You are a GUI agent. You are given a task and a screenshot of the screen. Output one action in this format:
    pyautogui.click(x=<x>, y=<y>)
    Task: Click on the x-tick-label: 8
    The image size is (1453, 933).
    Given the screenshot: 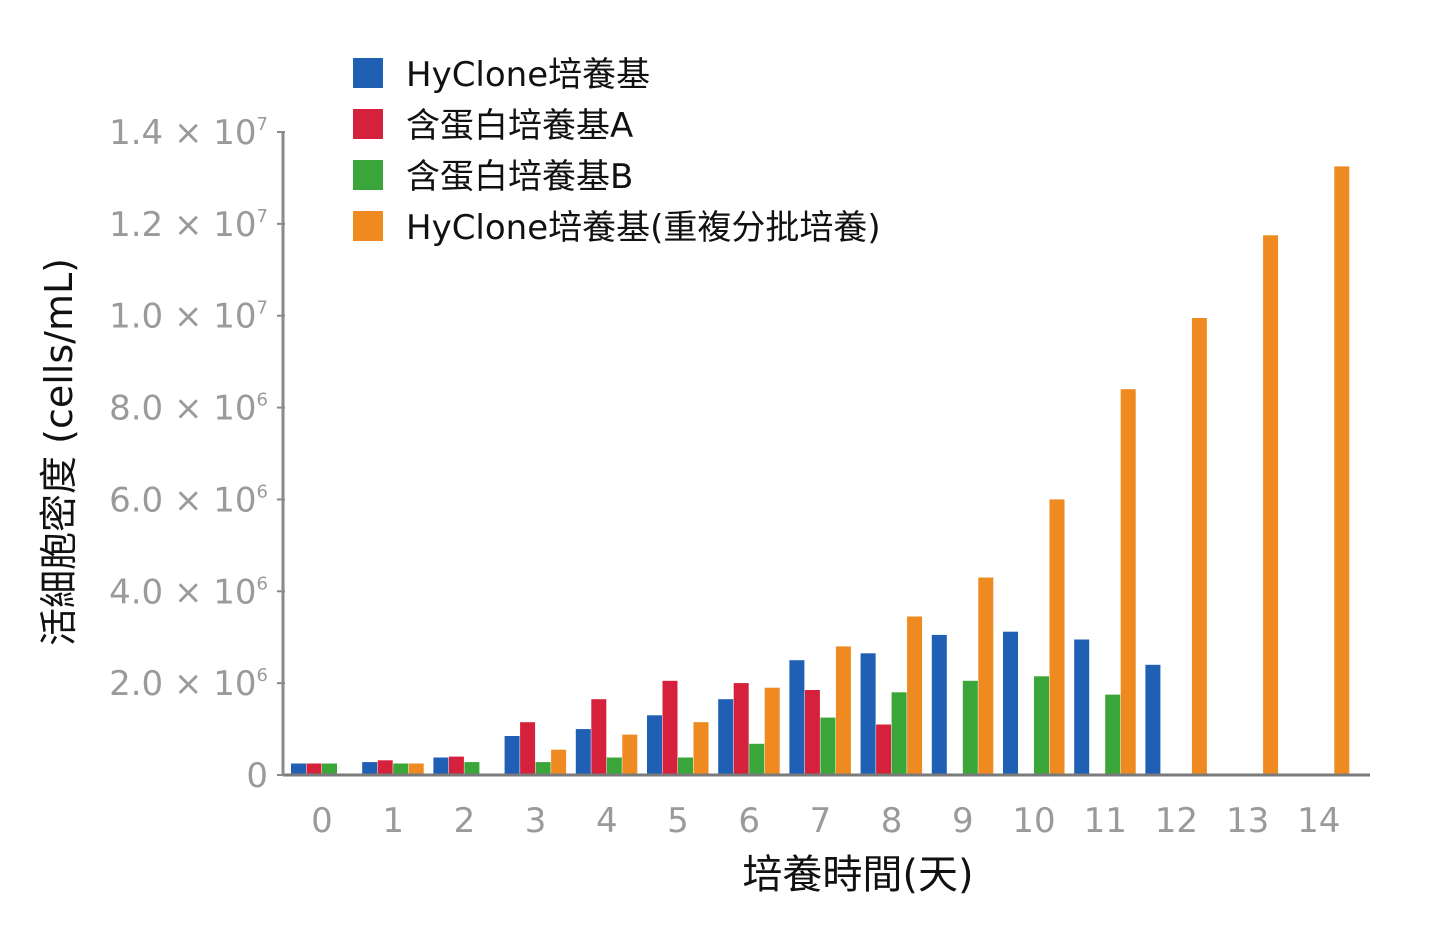 What is the action you would take?
    pyautogui.click(x=892, y=821)
    